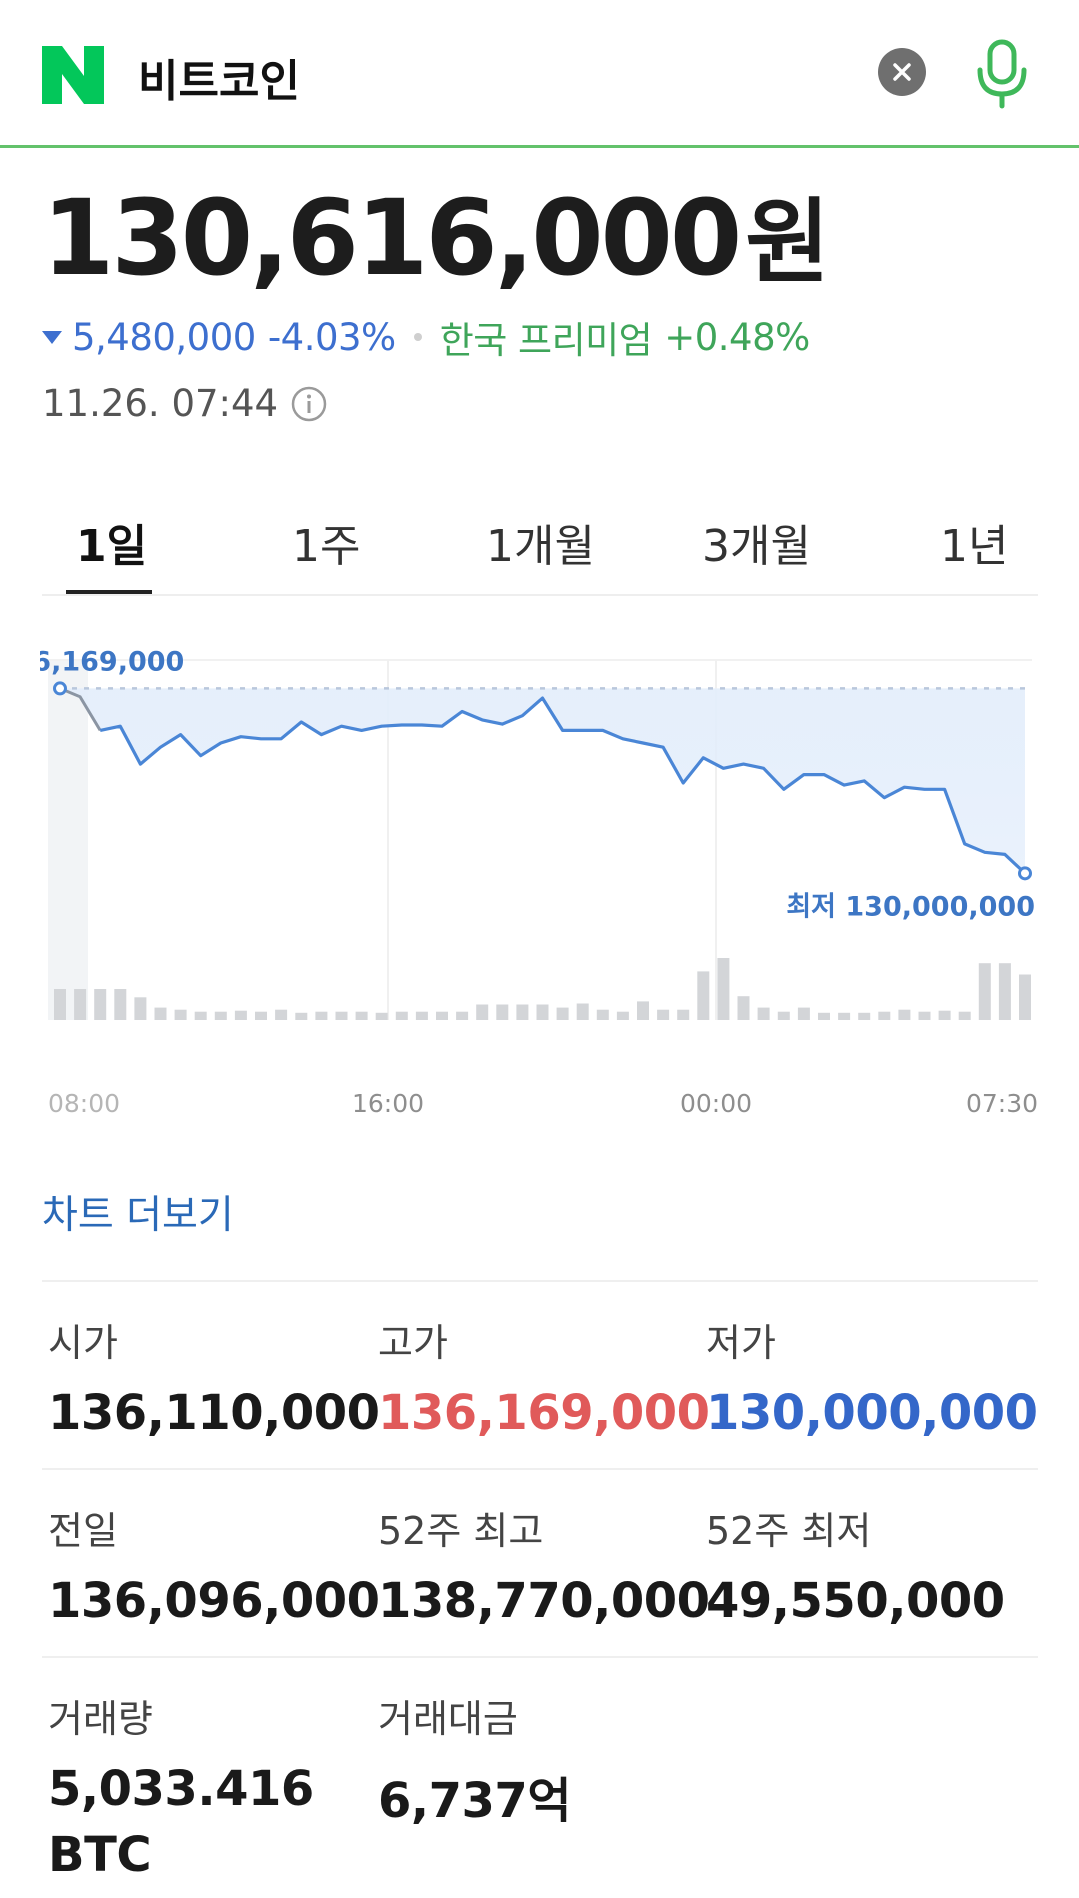 The height and width of the screenshot is (1898, 1079). What do you see at coordinates (756, 546) in the screenshot?
I see `tab-3months: 3개월` at bounding box center [756, 546].